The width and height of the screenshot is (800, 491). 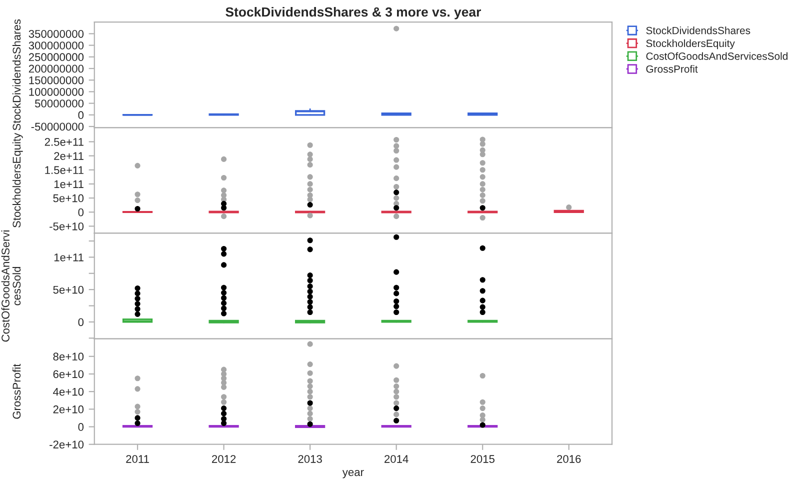 What do you see at coordinates (353, 13) in the screenshot?
I see `chart-title: StockDividendsShares & 3 more vs. year` at bounding box center [353, 13].